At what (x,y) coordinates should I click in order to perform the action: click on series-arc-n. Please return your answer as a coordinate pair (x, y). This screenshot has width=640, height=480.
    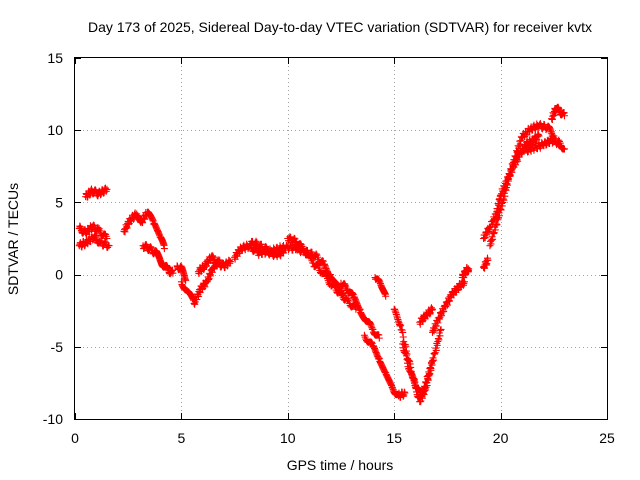
    Looking at the image, I should click on (380, 286).